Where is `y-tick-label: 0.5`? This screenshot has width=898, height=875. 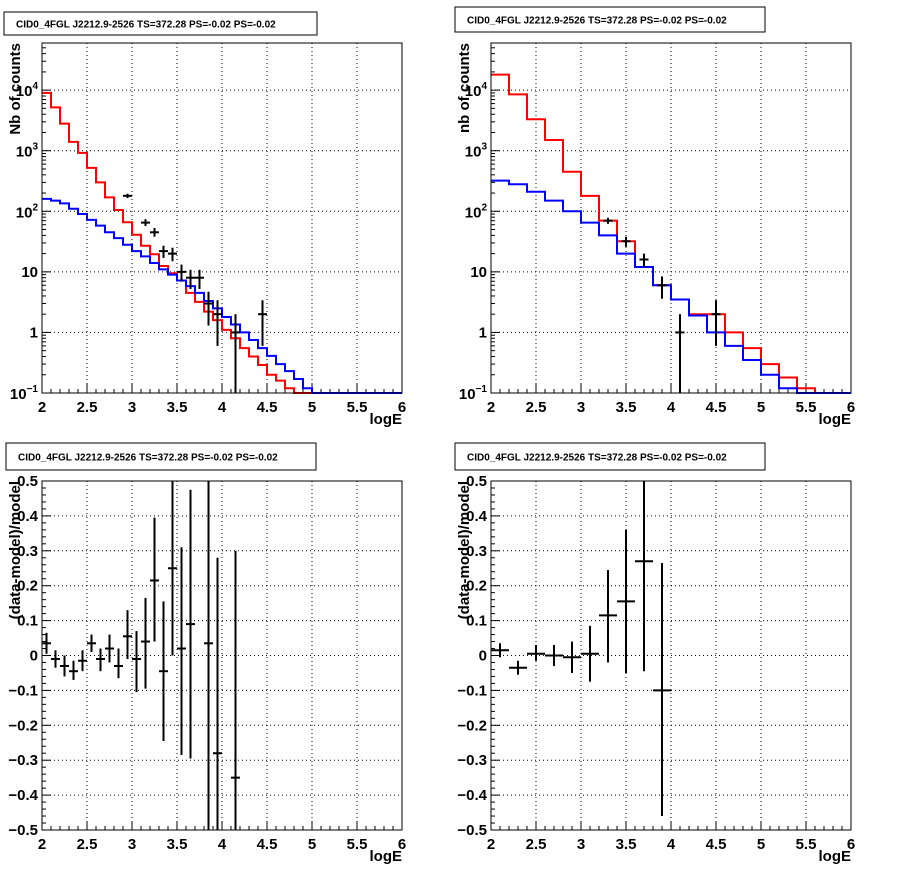 y-tick-label: 0.5 is located at coordinates (27, 481).